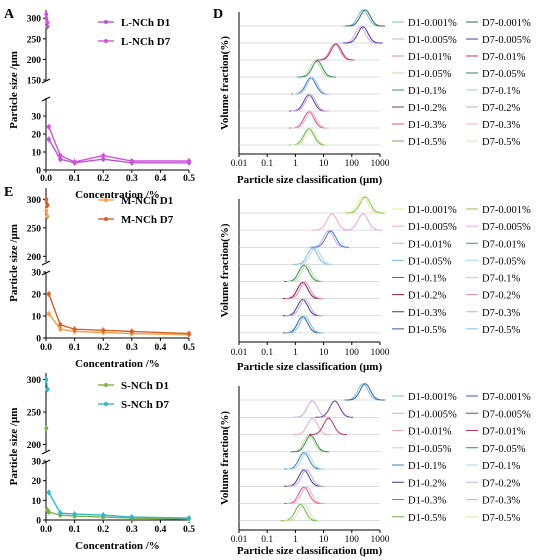  What do you see at coordinates (34, 258) in the screenshot?
I see `y-tick-label: 200` at bounding box center [34, 258].